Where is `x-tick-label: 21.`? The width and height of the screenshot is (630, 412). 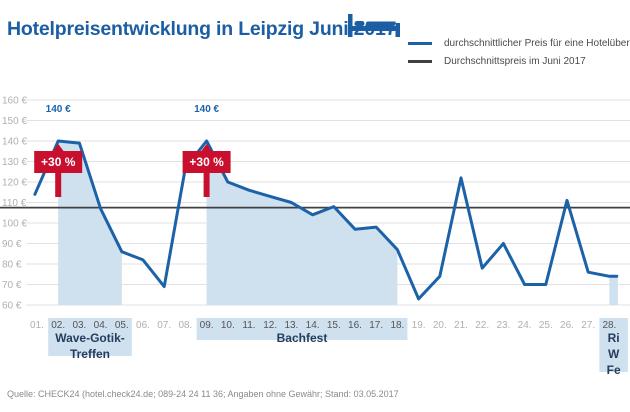
x-tick-label: 21. is located at coordinates (461, 325).